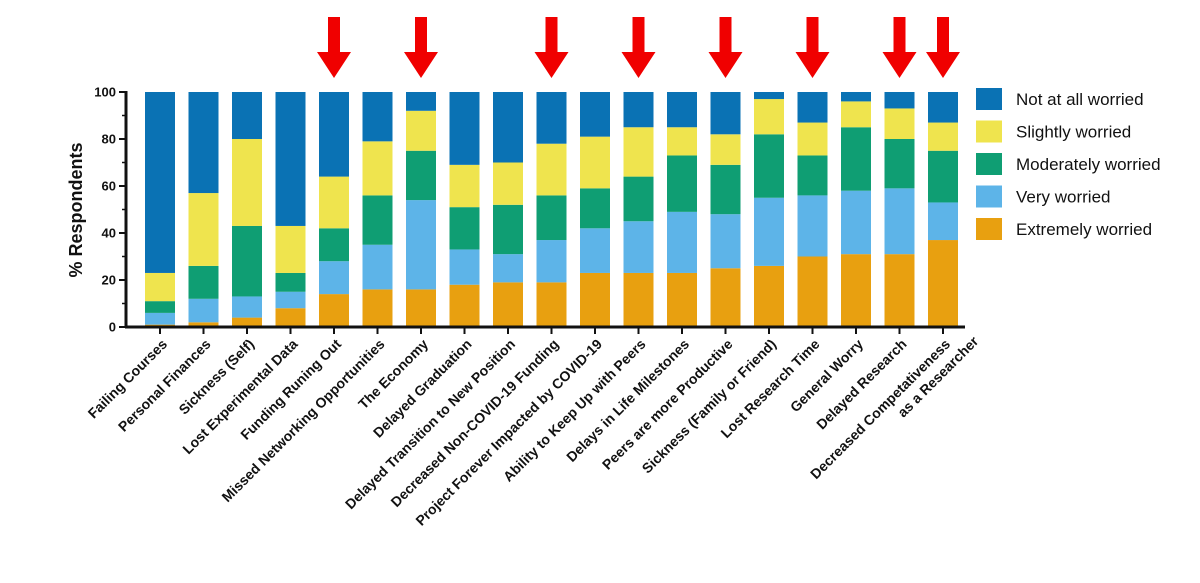 The height and width of the screenshot is (583, 1200). Describe the element at coordinates (989, 99) in the screenshot. I see `legend-swatch-not-at-all-worried` at that location.